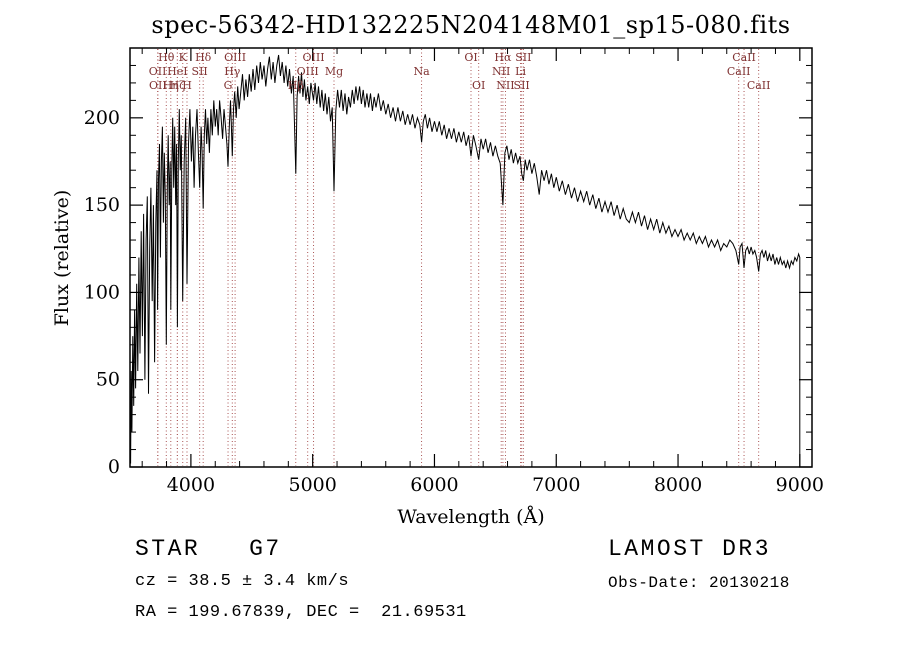 The height and width of the screenshot is (649, 900). What do you see at coordinates (102, 205) in the screenshot?
I see `y-tick-label: 150` at bounding box center [102, 205].